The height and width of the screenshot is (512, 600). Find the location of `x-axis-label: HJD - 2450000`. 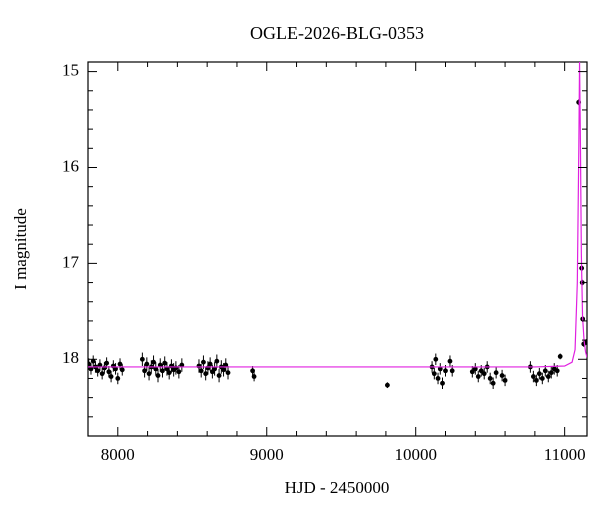

x-axis-label: HJD - 2450000 is located at coordinates (337, 487).